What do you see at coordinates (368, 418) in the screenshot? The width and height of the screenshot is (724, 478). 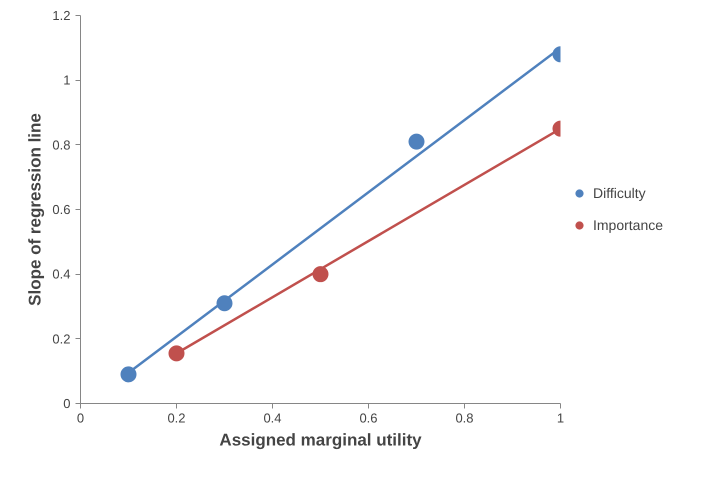 I see `x-tick-label: 0.6` at bounding box center [368, 418].